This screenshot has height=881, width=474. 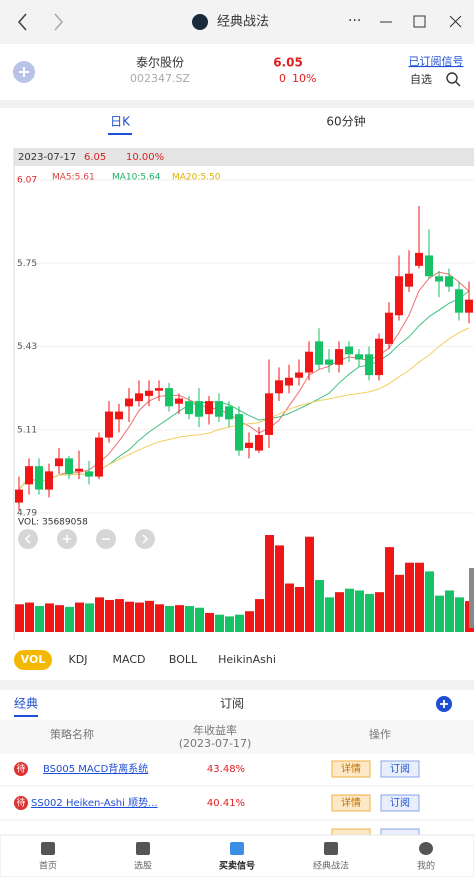 What do you see at coordinates (215, 730) in the screenshot?
I see `header: 年收益率` at bounding box center [215, 730].